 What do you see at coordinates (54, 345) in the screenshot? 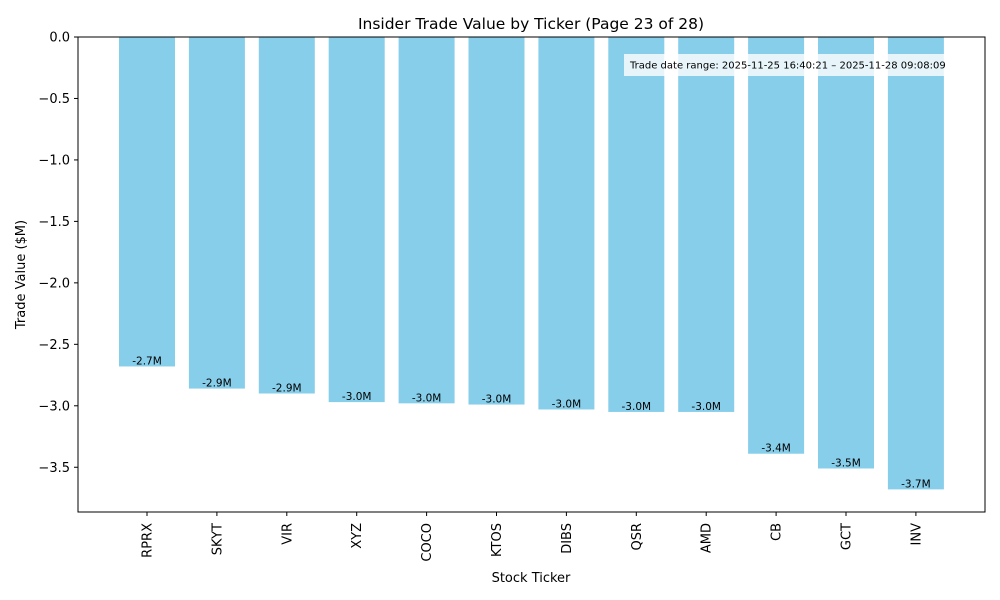
I see `y-tick-label: −2.5` at bounding box center [54, 345].